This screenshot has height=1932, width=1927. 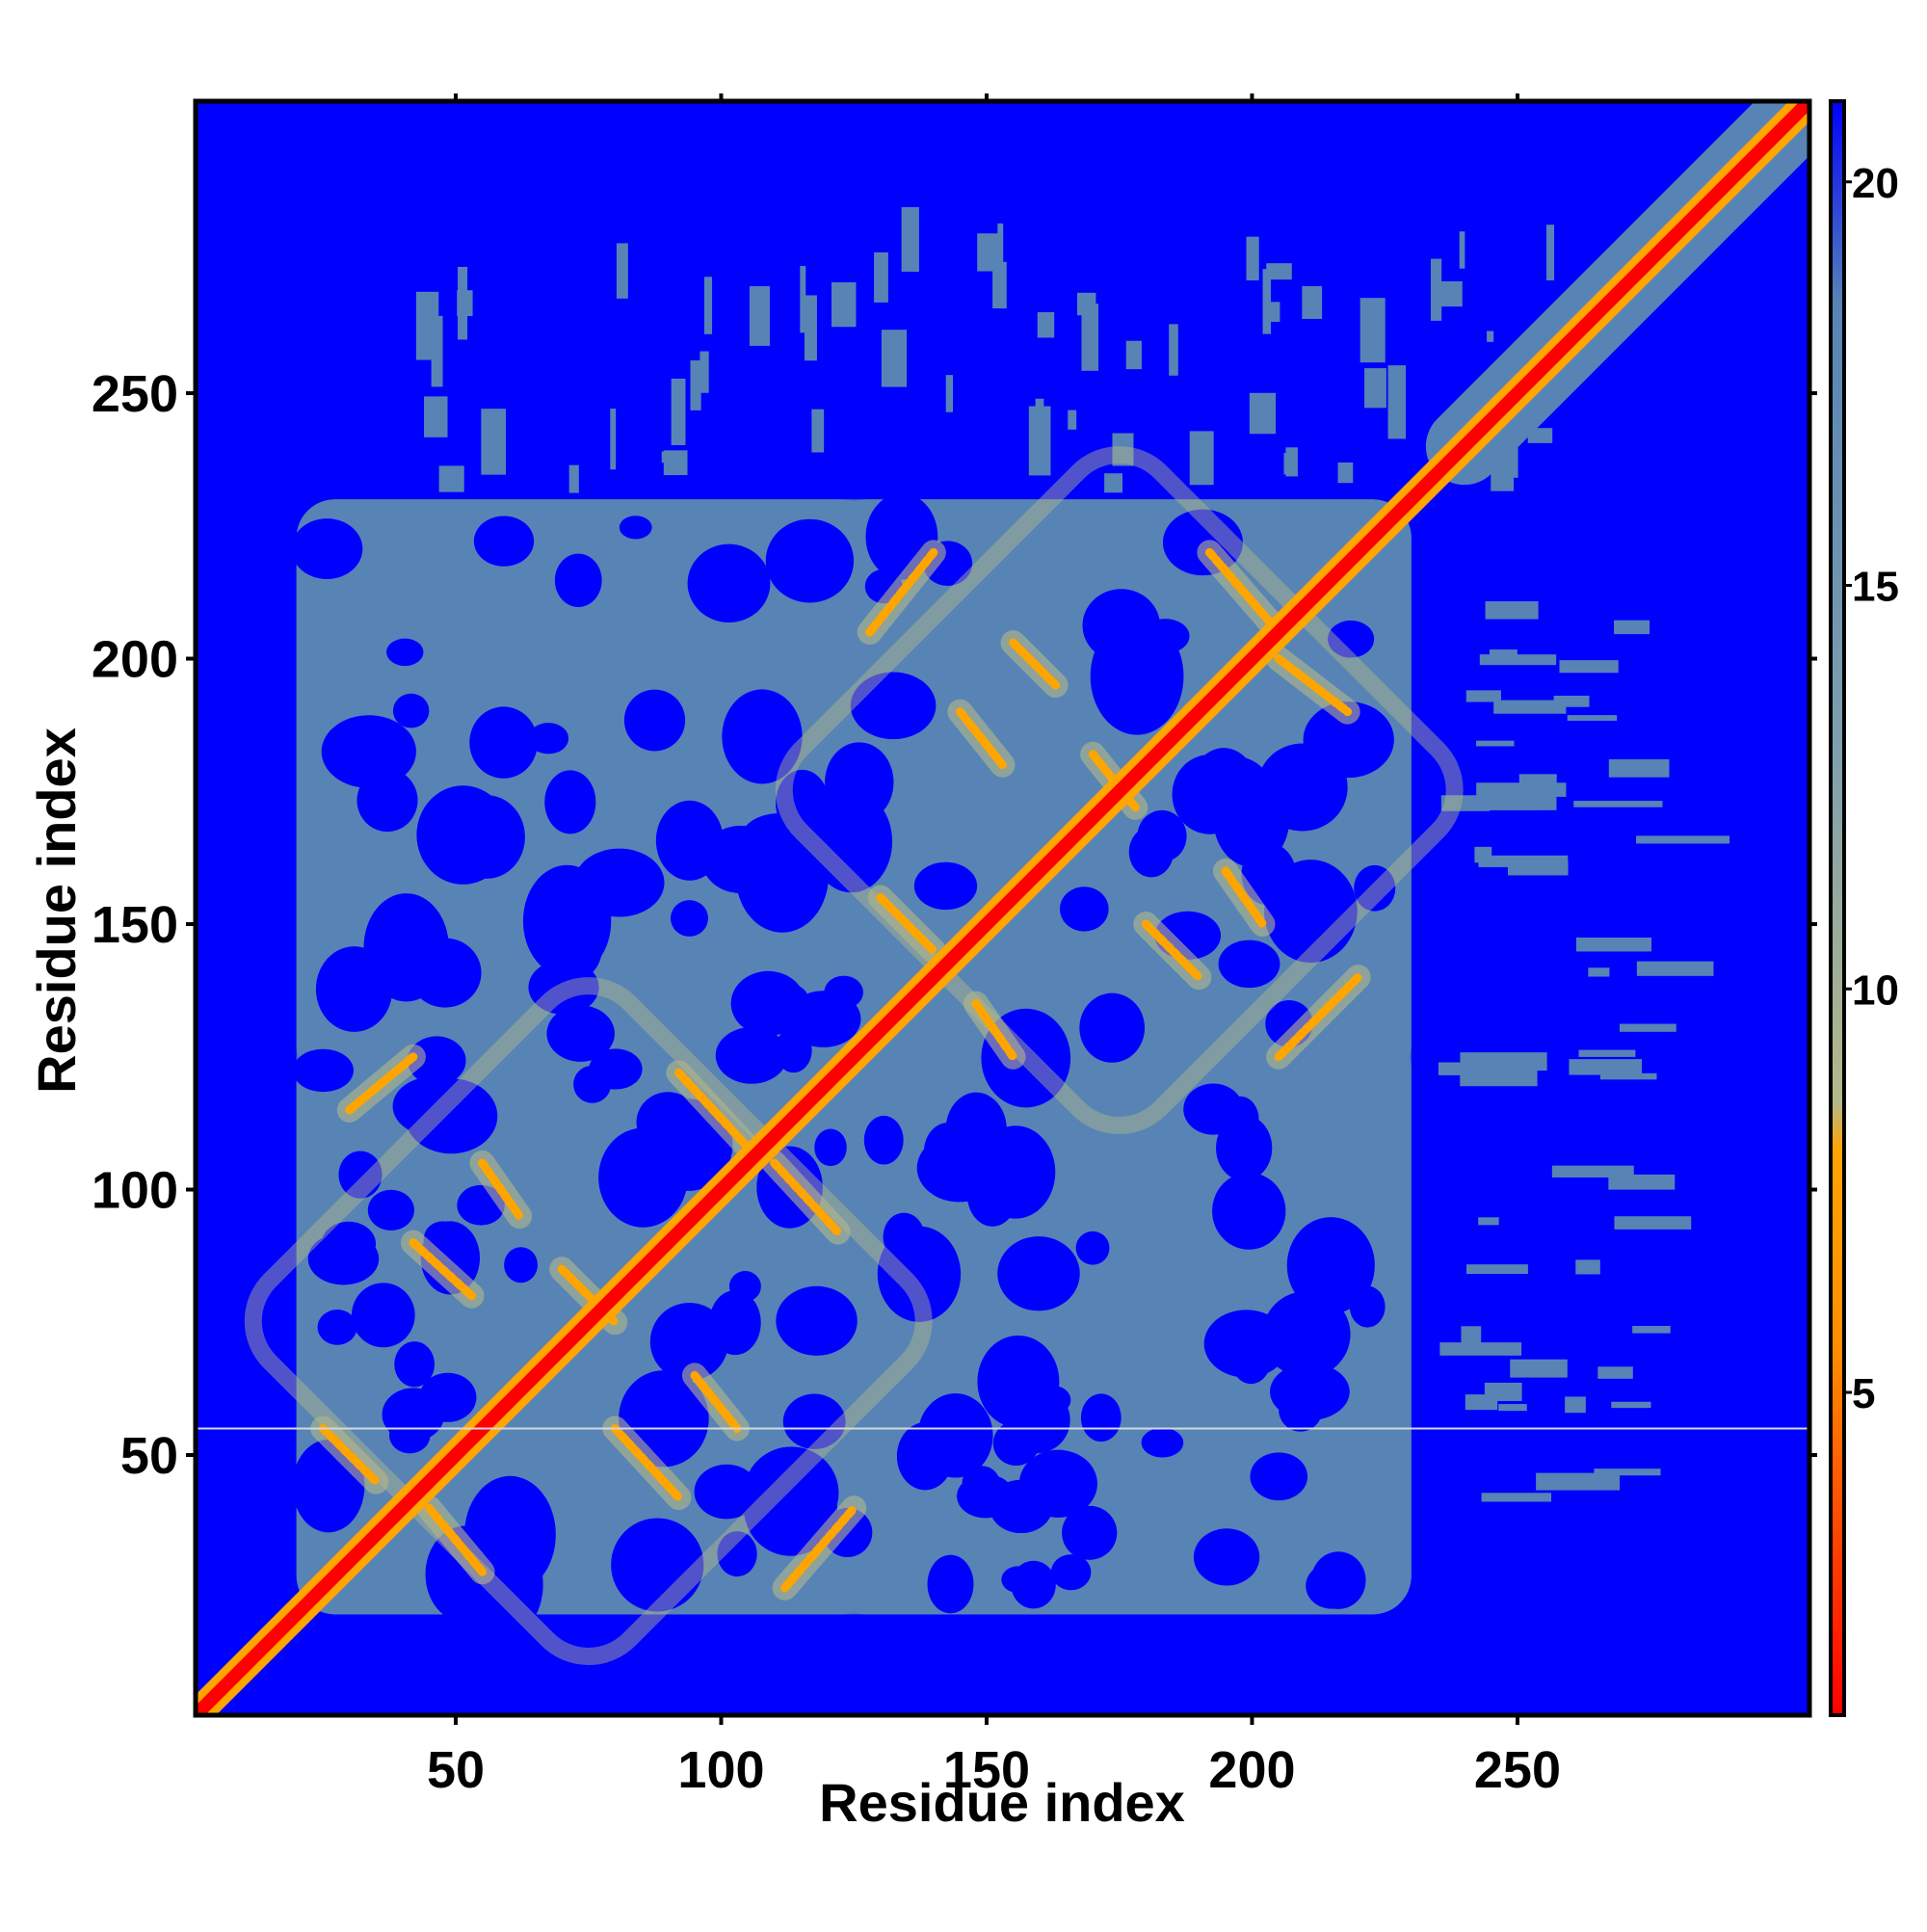 What do you see at coordinates (1871, 788) in the screenshot?
I see `colorbar-ticks: 5 10 15 20` at bounding box center [1871, 788].